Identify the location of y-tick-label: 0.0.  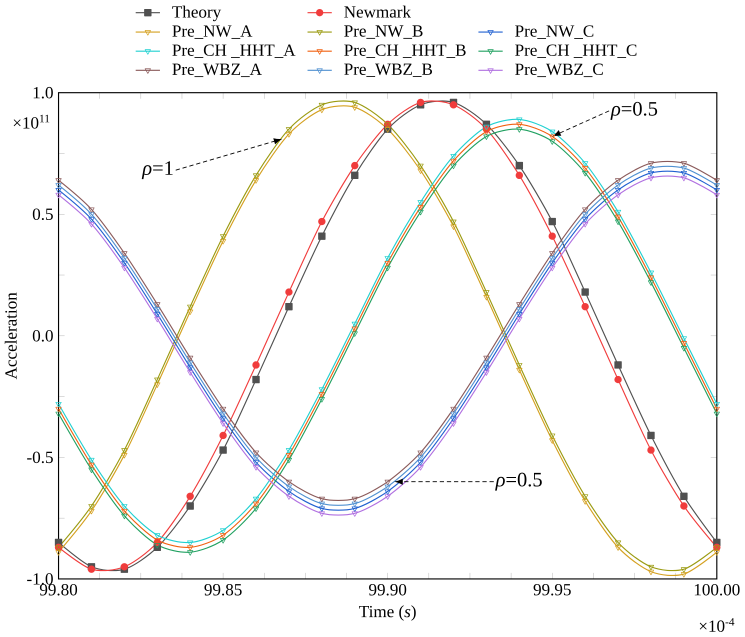
(42, 336).